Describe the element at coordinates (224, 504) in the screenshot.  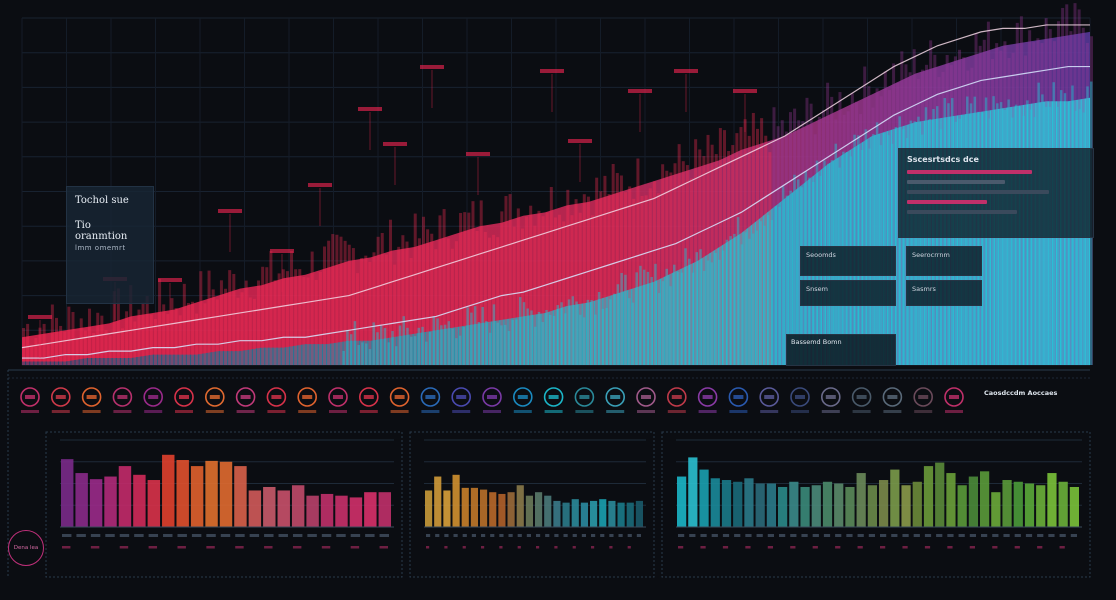
I see `bar-panel-frame` at that location.